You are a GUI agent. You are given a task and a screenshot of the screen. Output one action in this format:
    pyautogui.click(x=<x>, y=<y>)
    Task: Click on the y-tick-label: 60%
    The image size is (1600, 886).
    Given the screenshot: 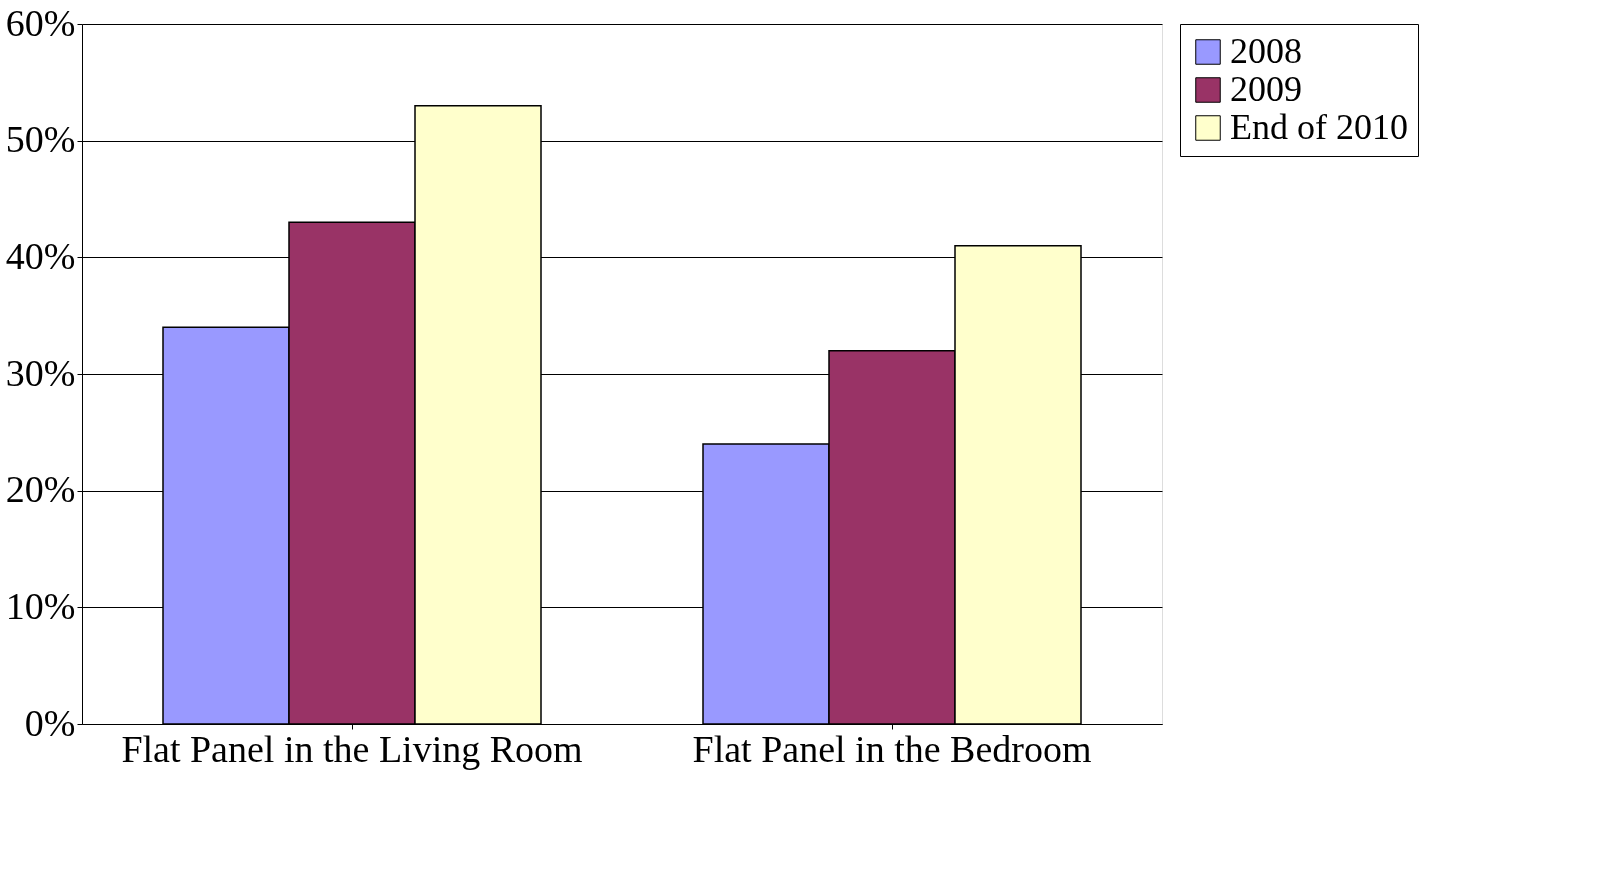 What is the action you would take?
    pyautogui.click(x=40, y=22)
    